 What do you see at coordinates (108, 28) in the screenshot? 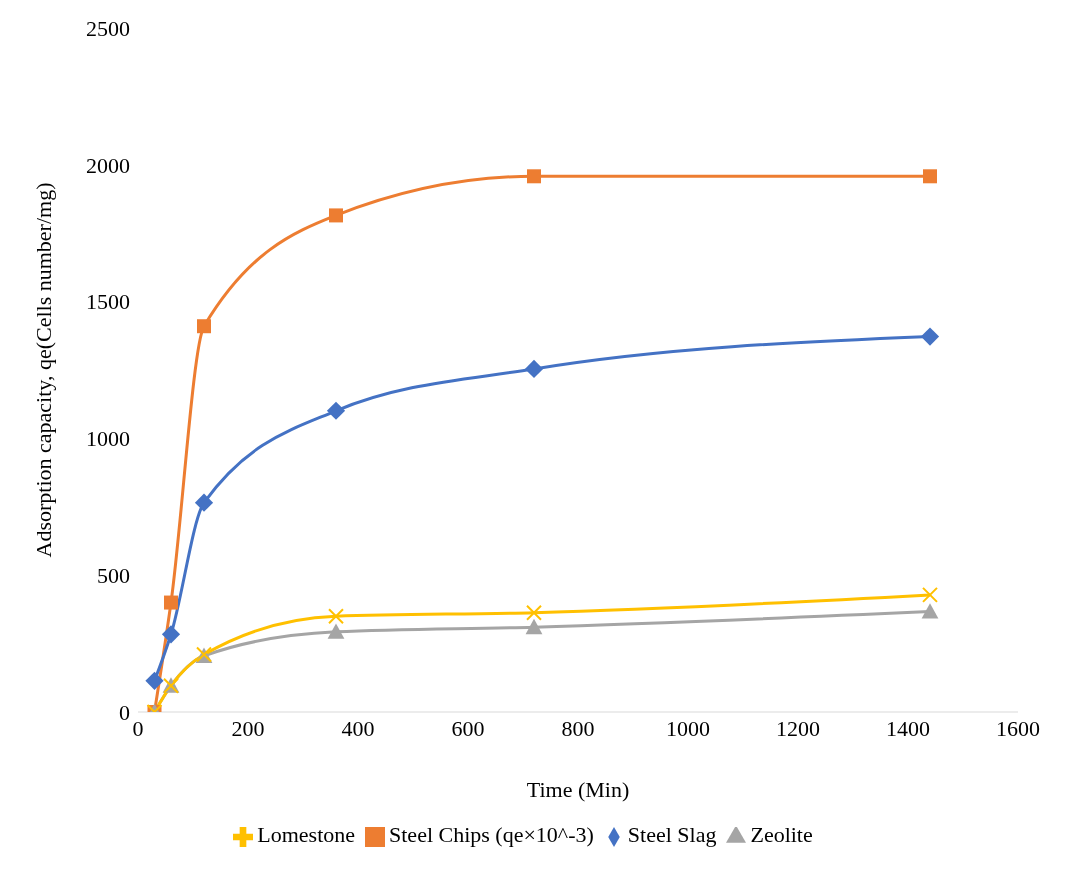
I see `y-tick-label: 2500` at bounding box center [108, 28].